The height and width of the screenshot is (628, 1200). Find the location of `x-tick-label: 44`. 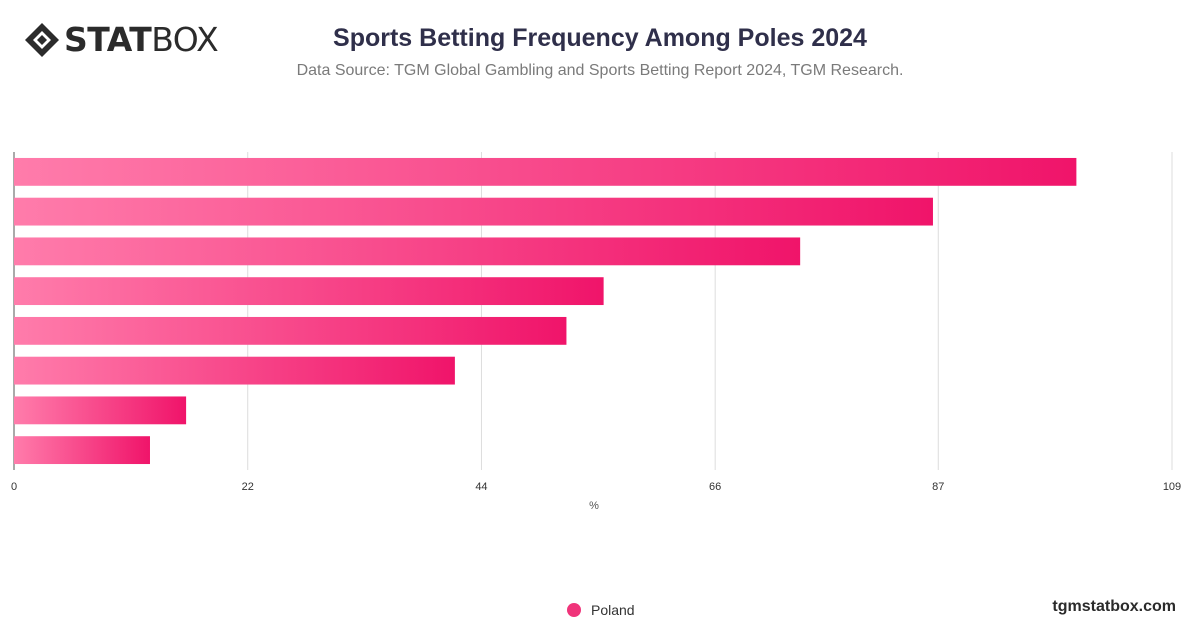

x-tick-label: 44 is located at coordinates (481, 487).